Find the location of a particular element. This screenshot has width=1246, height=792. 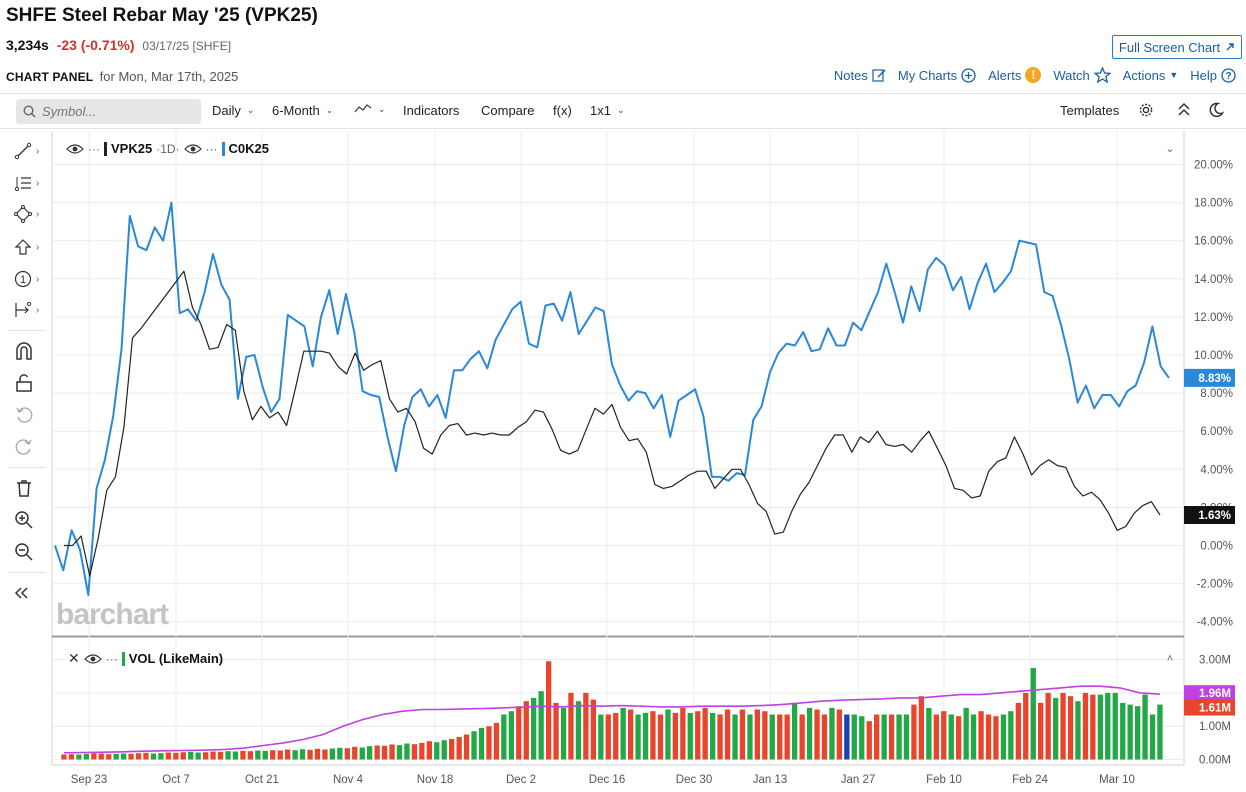

range-dropdown: 6-Month ⌄ is located at coordinates (302, 110).